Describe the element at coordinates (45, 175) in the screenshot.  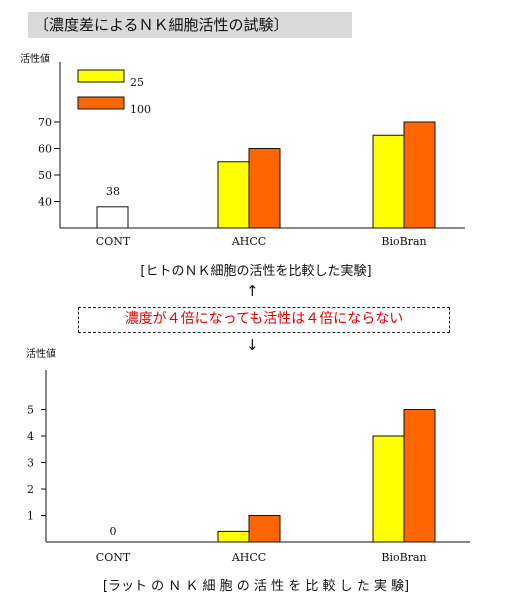
I see `chart1-y-tick-label: 50` at that location.